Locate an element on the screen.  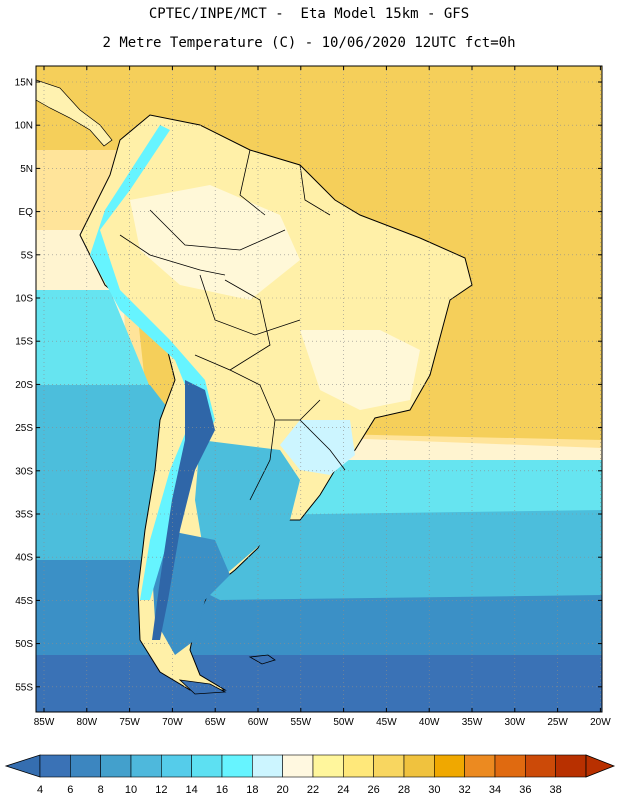
lat-tick-label: 15N is located at coordinates (24, 83).